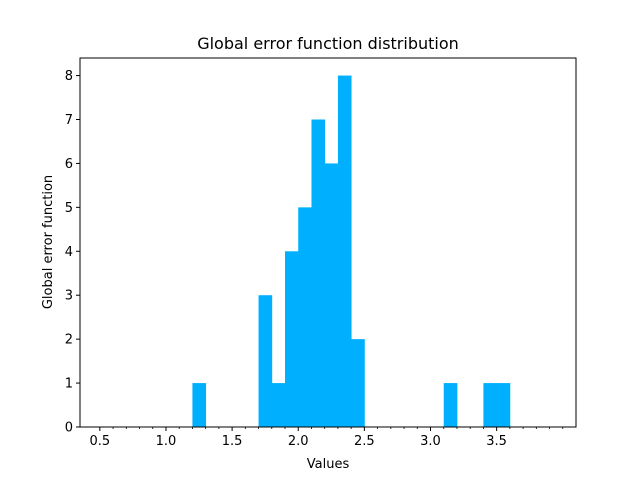 Image resolution: width=640 pixels, height=484 pixels. What do you see at coordinates (48, 242) in the screenshot?
I see `y-axis-label: Global error function` at bounding box center [48, 242].